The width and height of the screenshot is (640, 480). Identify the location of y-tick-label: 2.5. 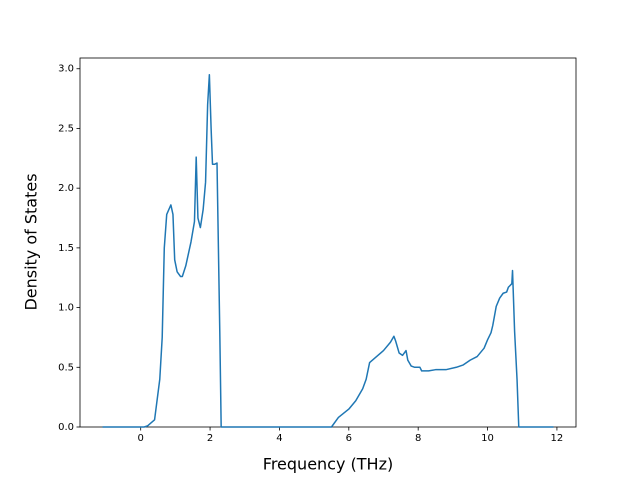
(66, 128).